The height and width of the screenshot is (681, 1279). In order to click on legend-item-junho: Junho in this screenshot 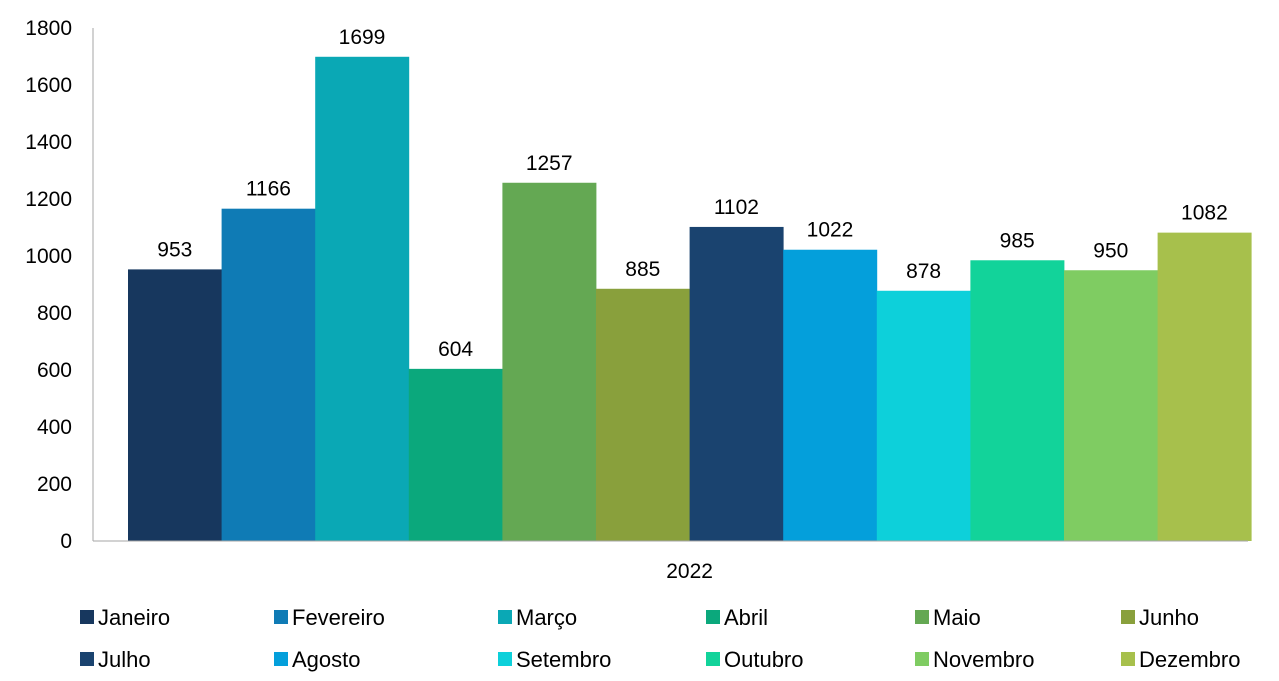, I will do `click(1160, 617)`.